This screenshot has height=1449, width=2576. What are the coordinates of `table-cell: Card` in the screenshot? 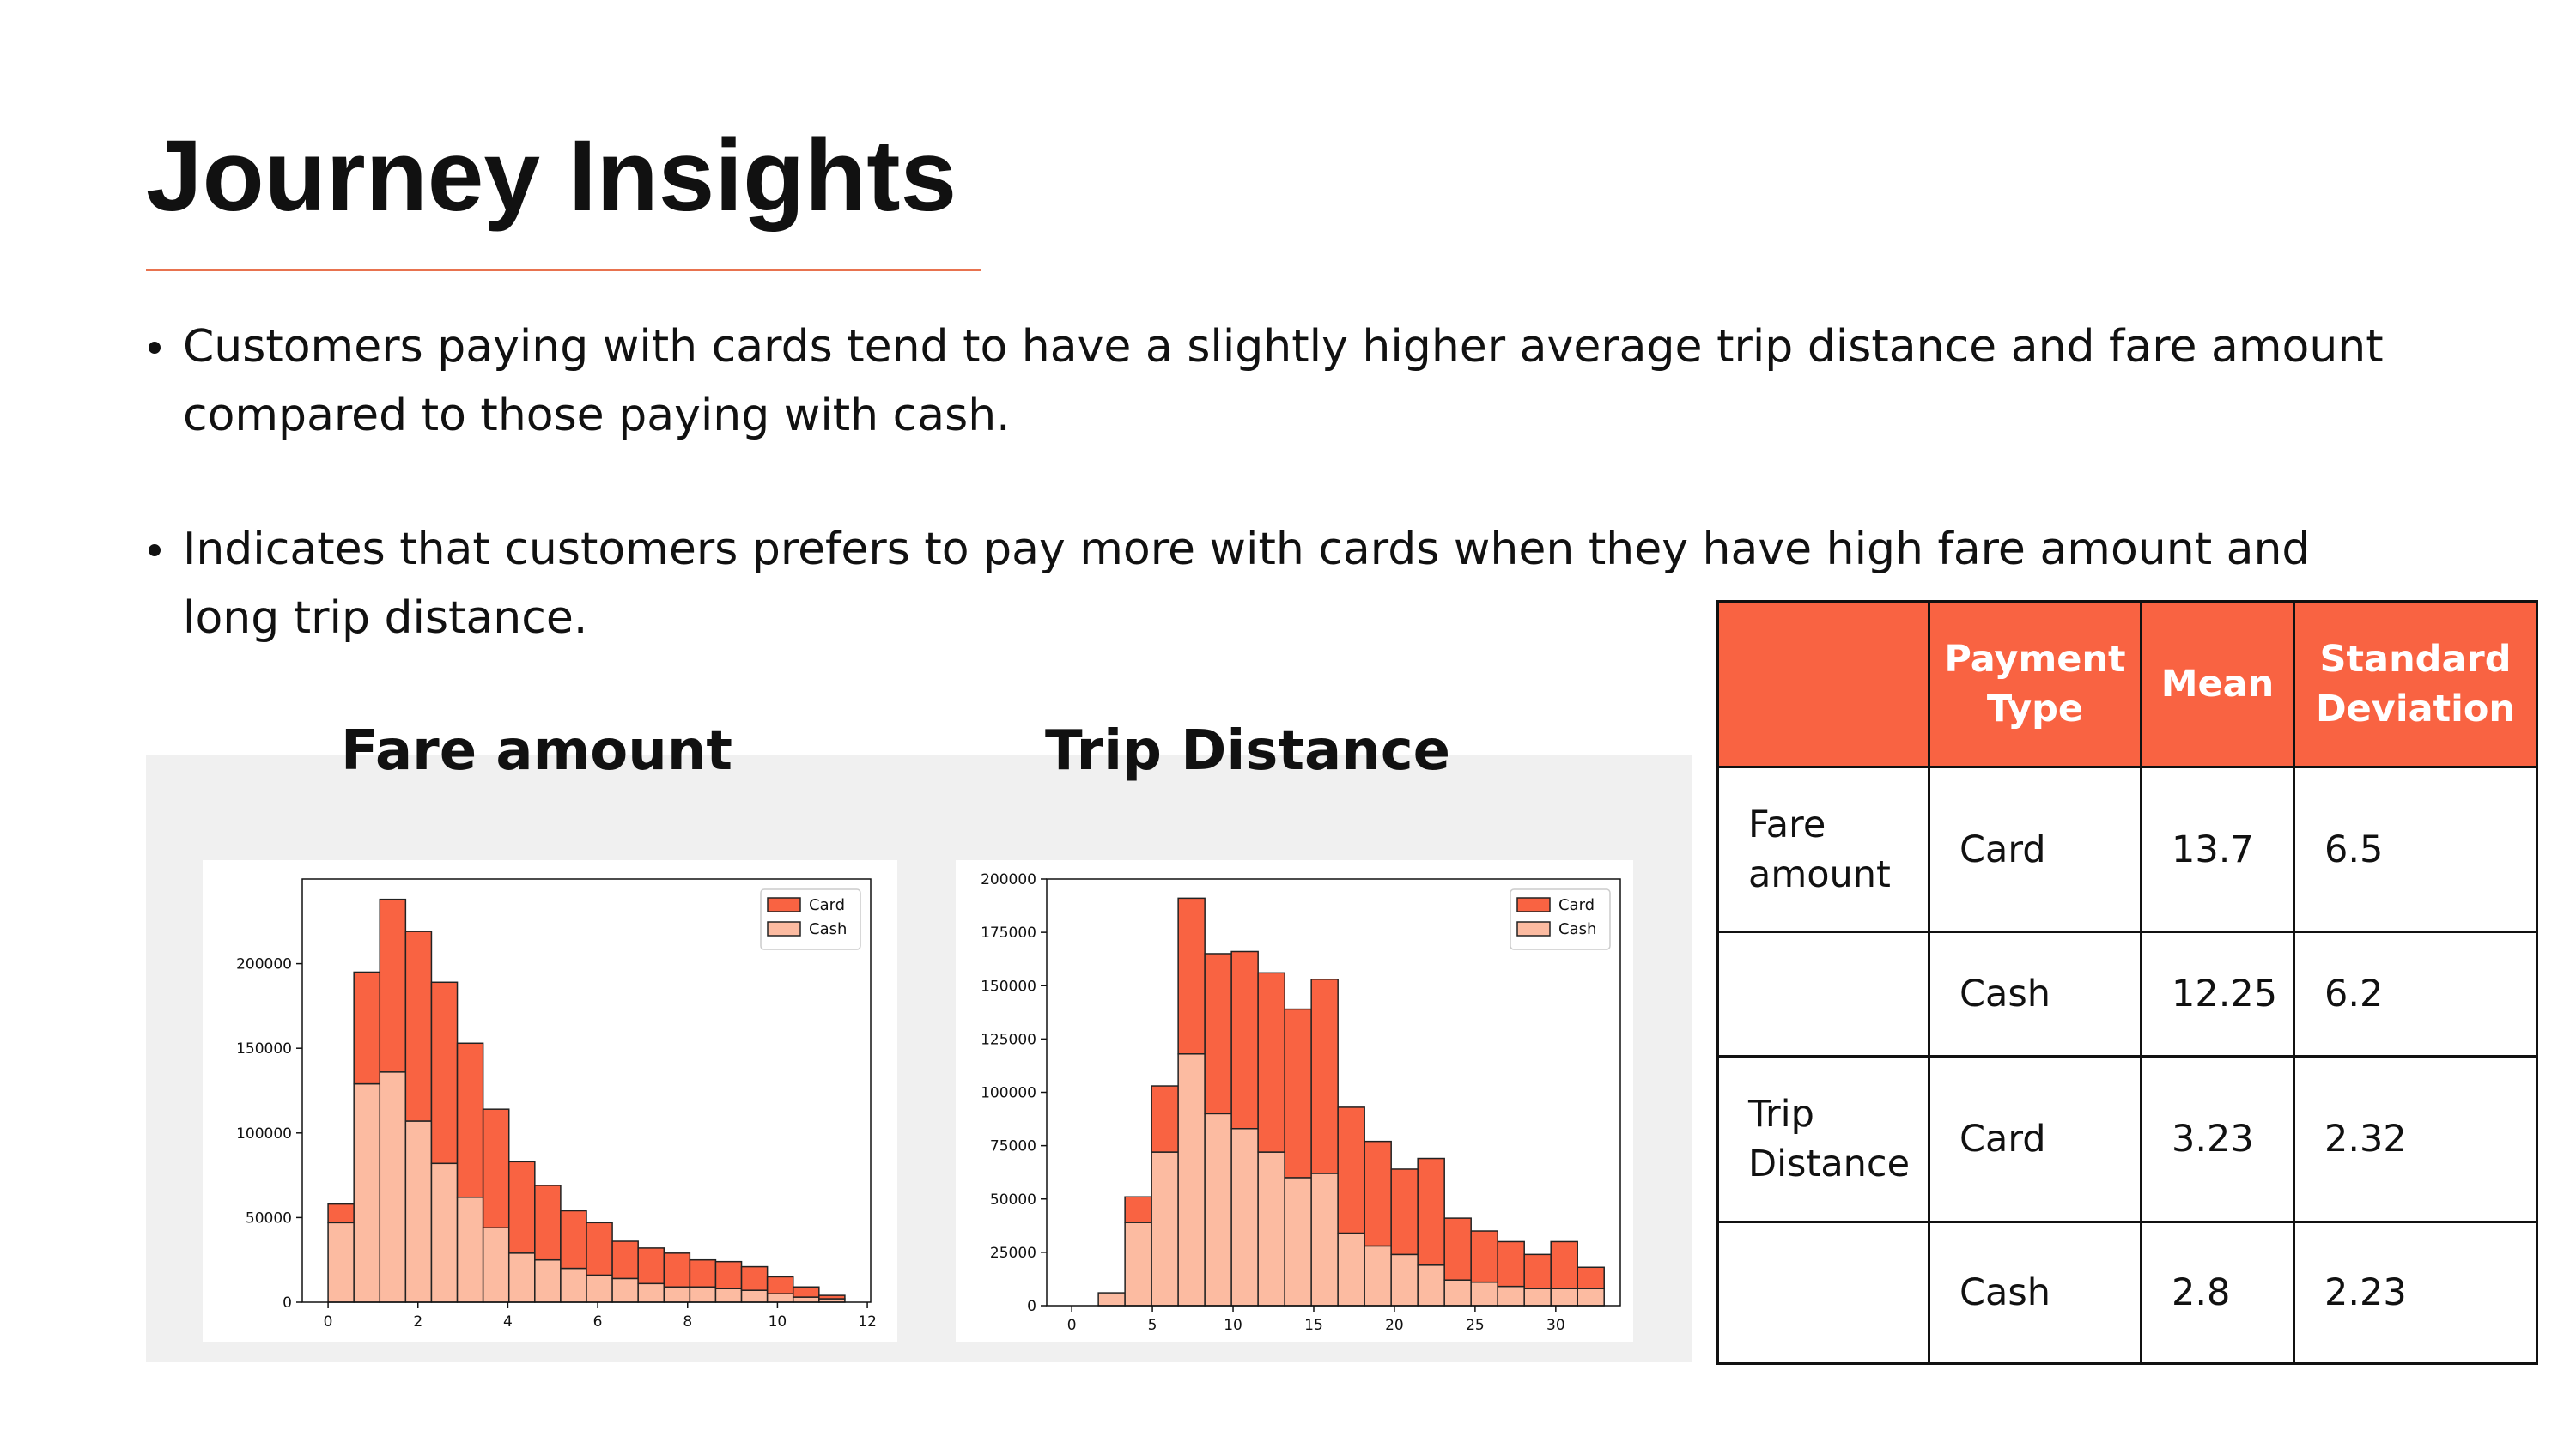 It's located at (2035, 1139).